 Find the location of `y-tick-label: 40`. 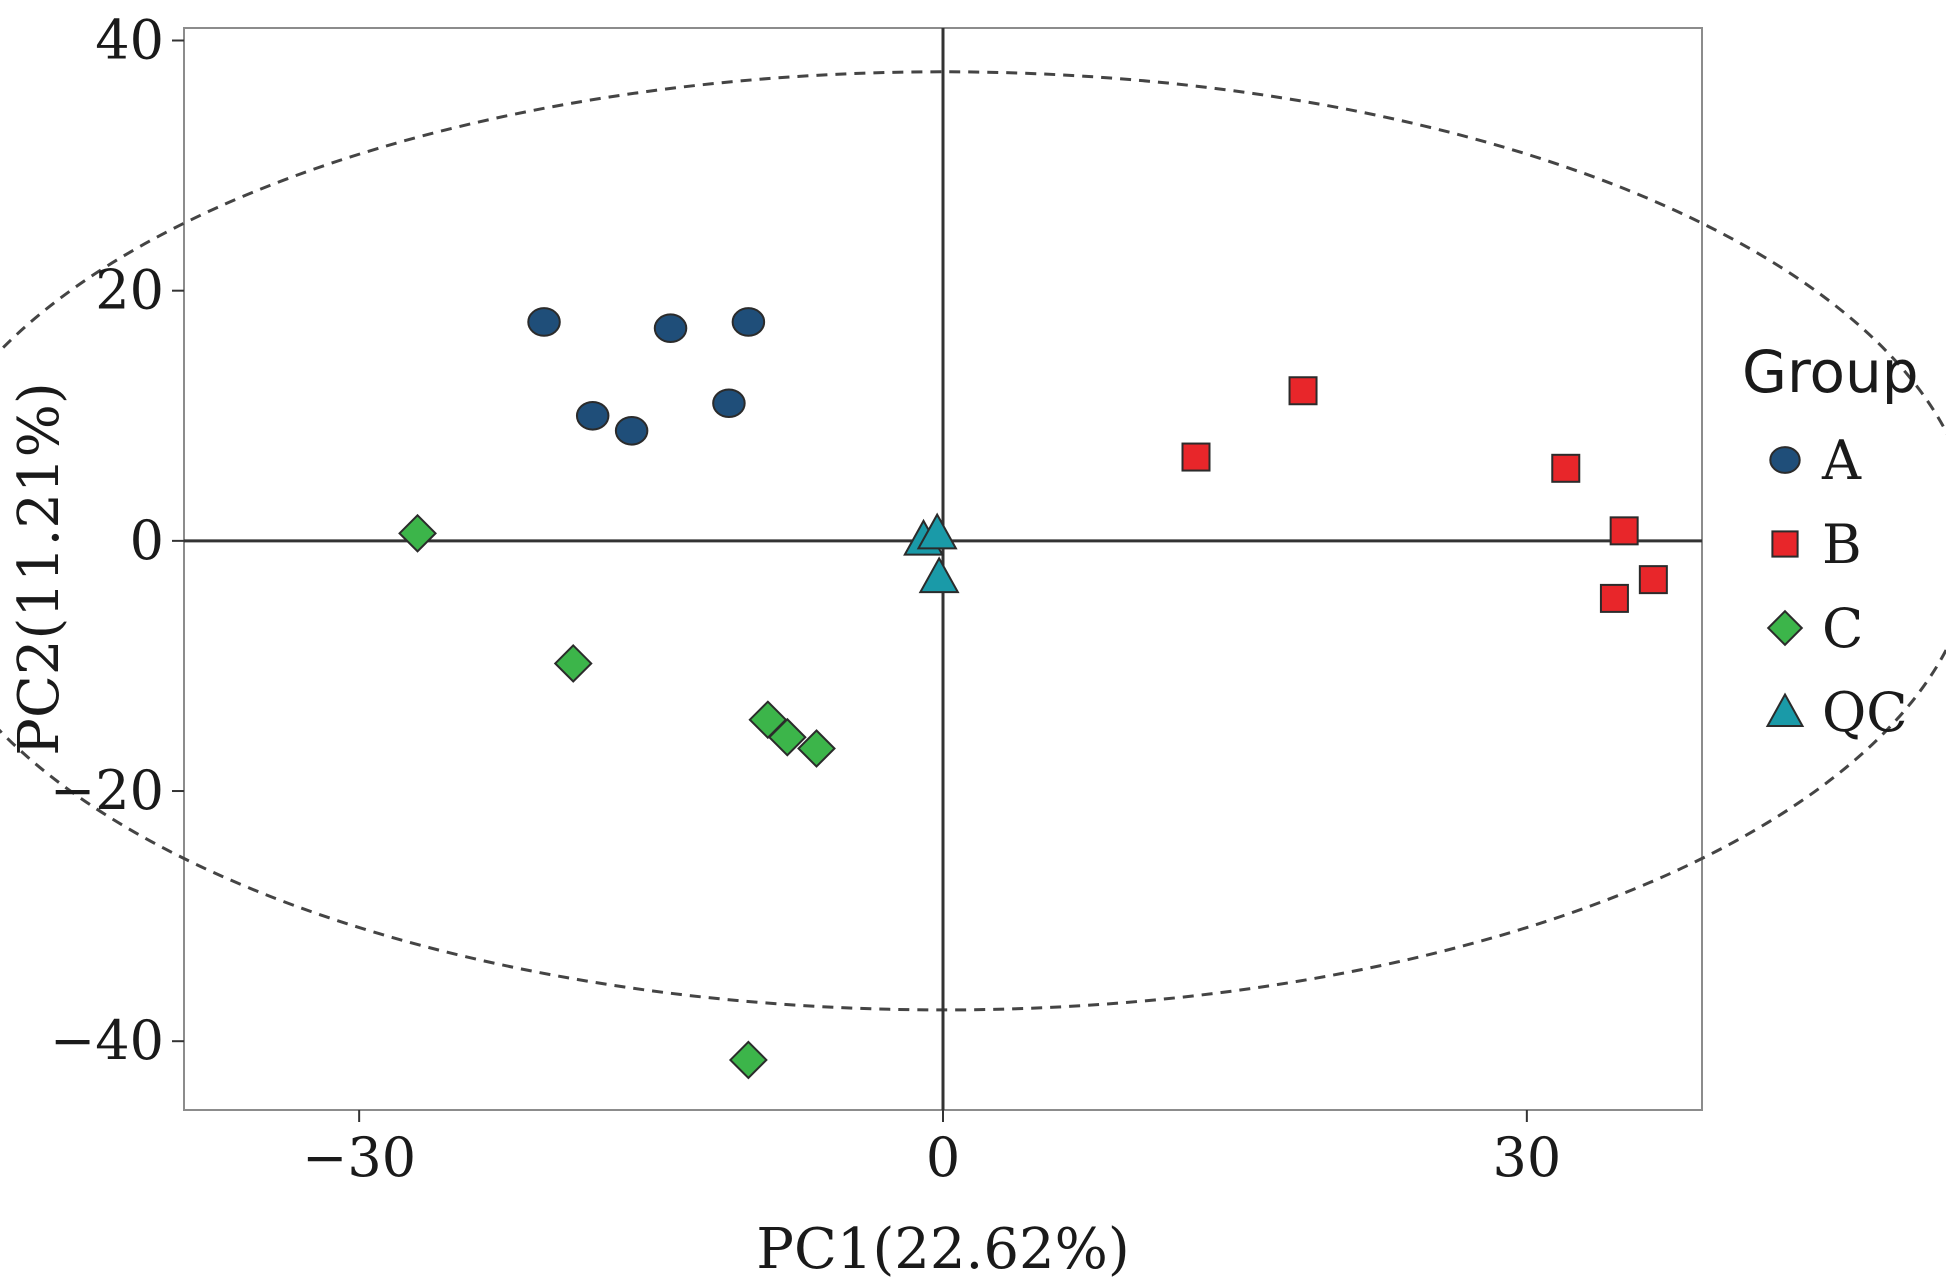

y-tick-label: 40 is located at coordinates (129, 40).